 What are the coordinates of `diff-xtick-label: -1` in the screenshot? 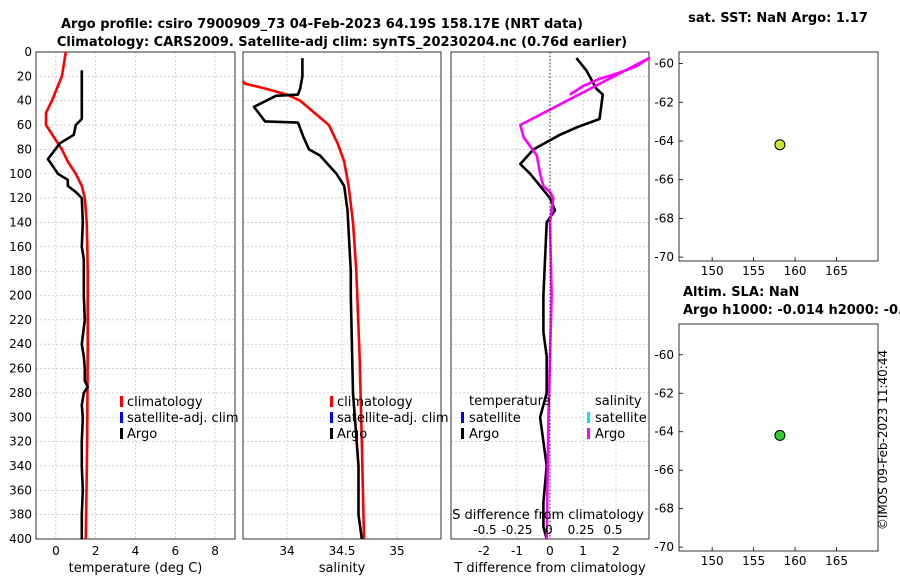 It's located at (517, 551).